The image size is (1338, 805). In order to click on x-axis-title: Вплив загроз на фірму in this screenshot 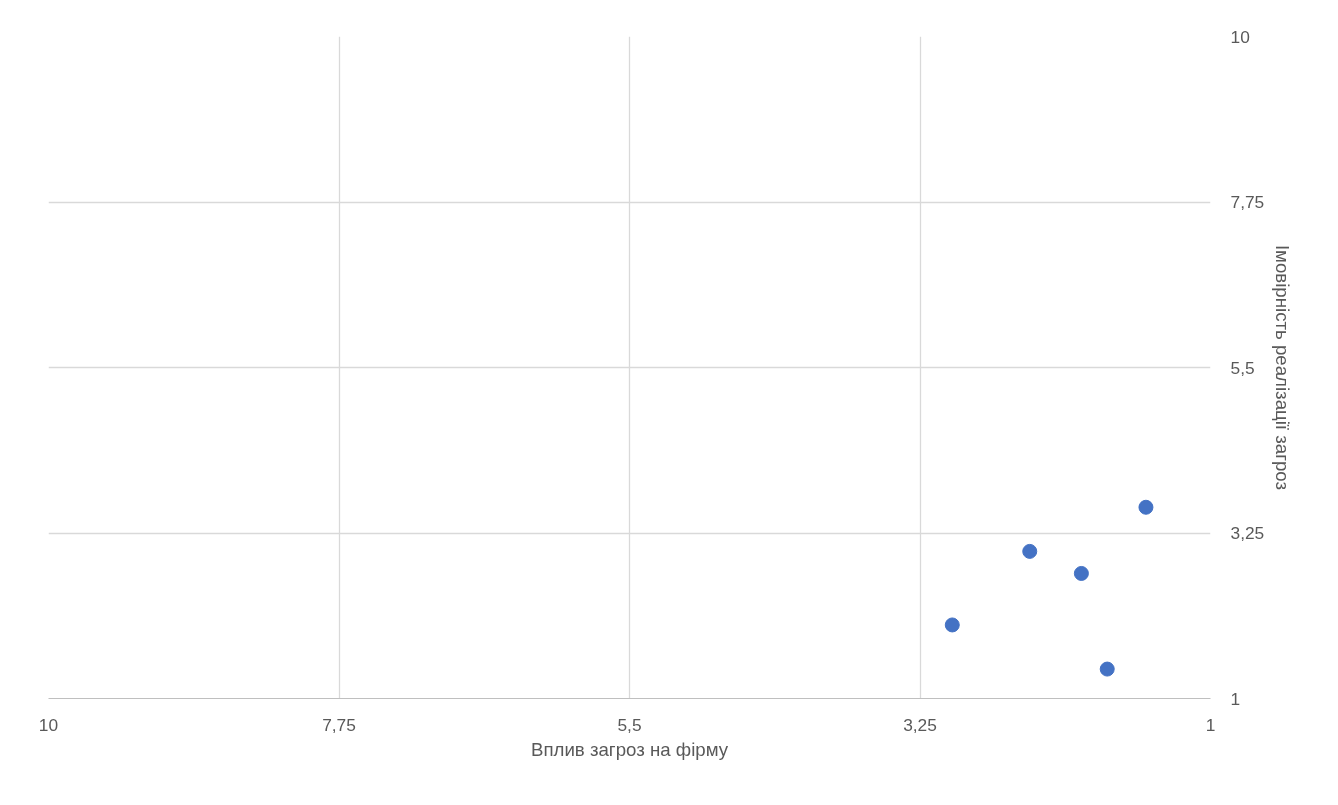, I will do `click(629, 749)`.